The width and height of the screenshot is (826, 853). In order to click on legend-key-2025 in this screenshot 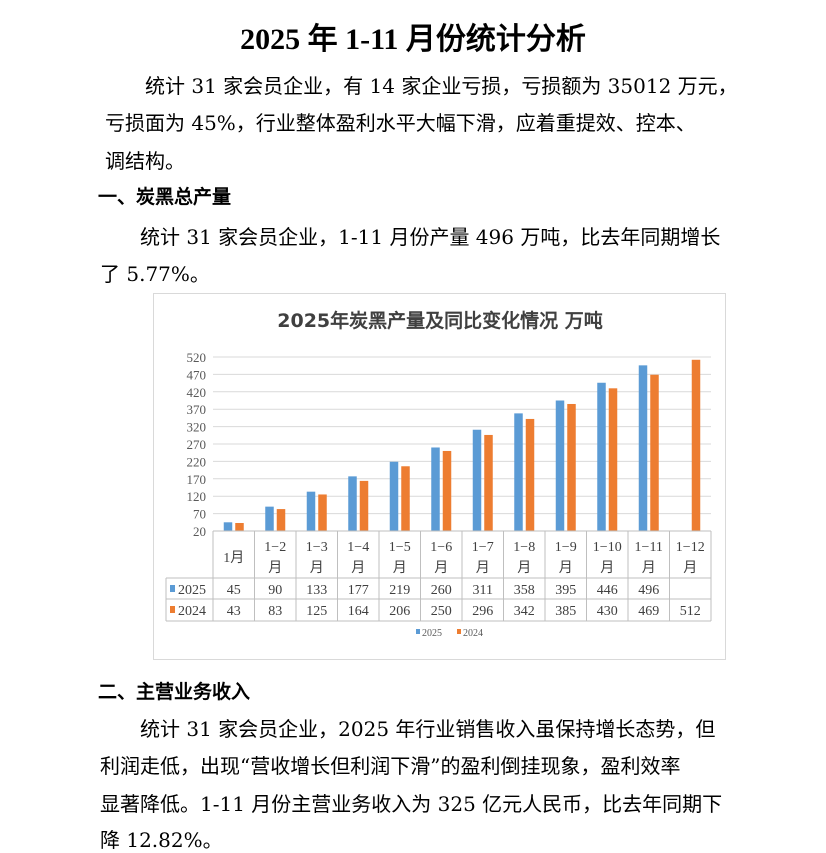, I will do `click(172, 588)`.